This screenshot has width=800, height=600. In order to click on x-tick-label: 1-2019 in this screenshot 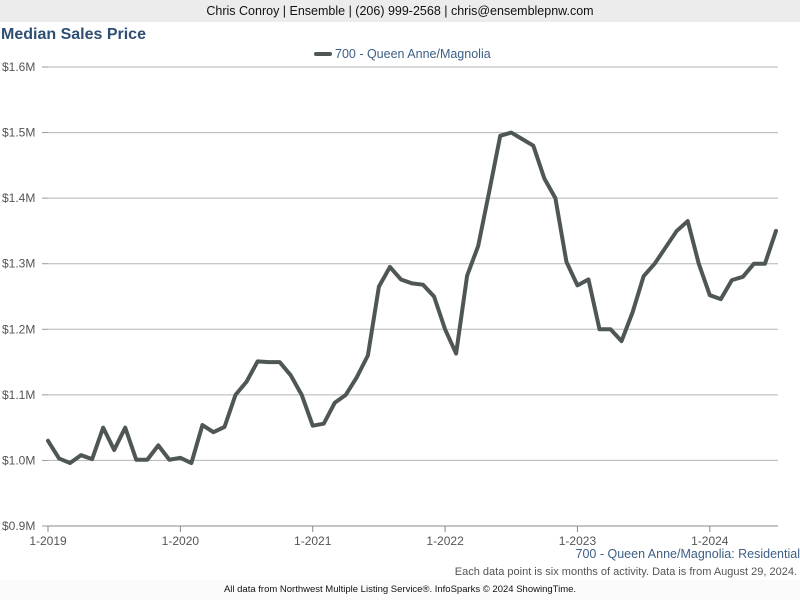, I will do `click(48, 541)`.